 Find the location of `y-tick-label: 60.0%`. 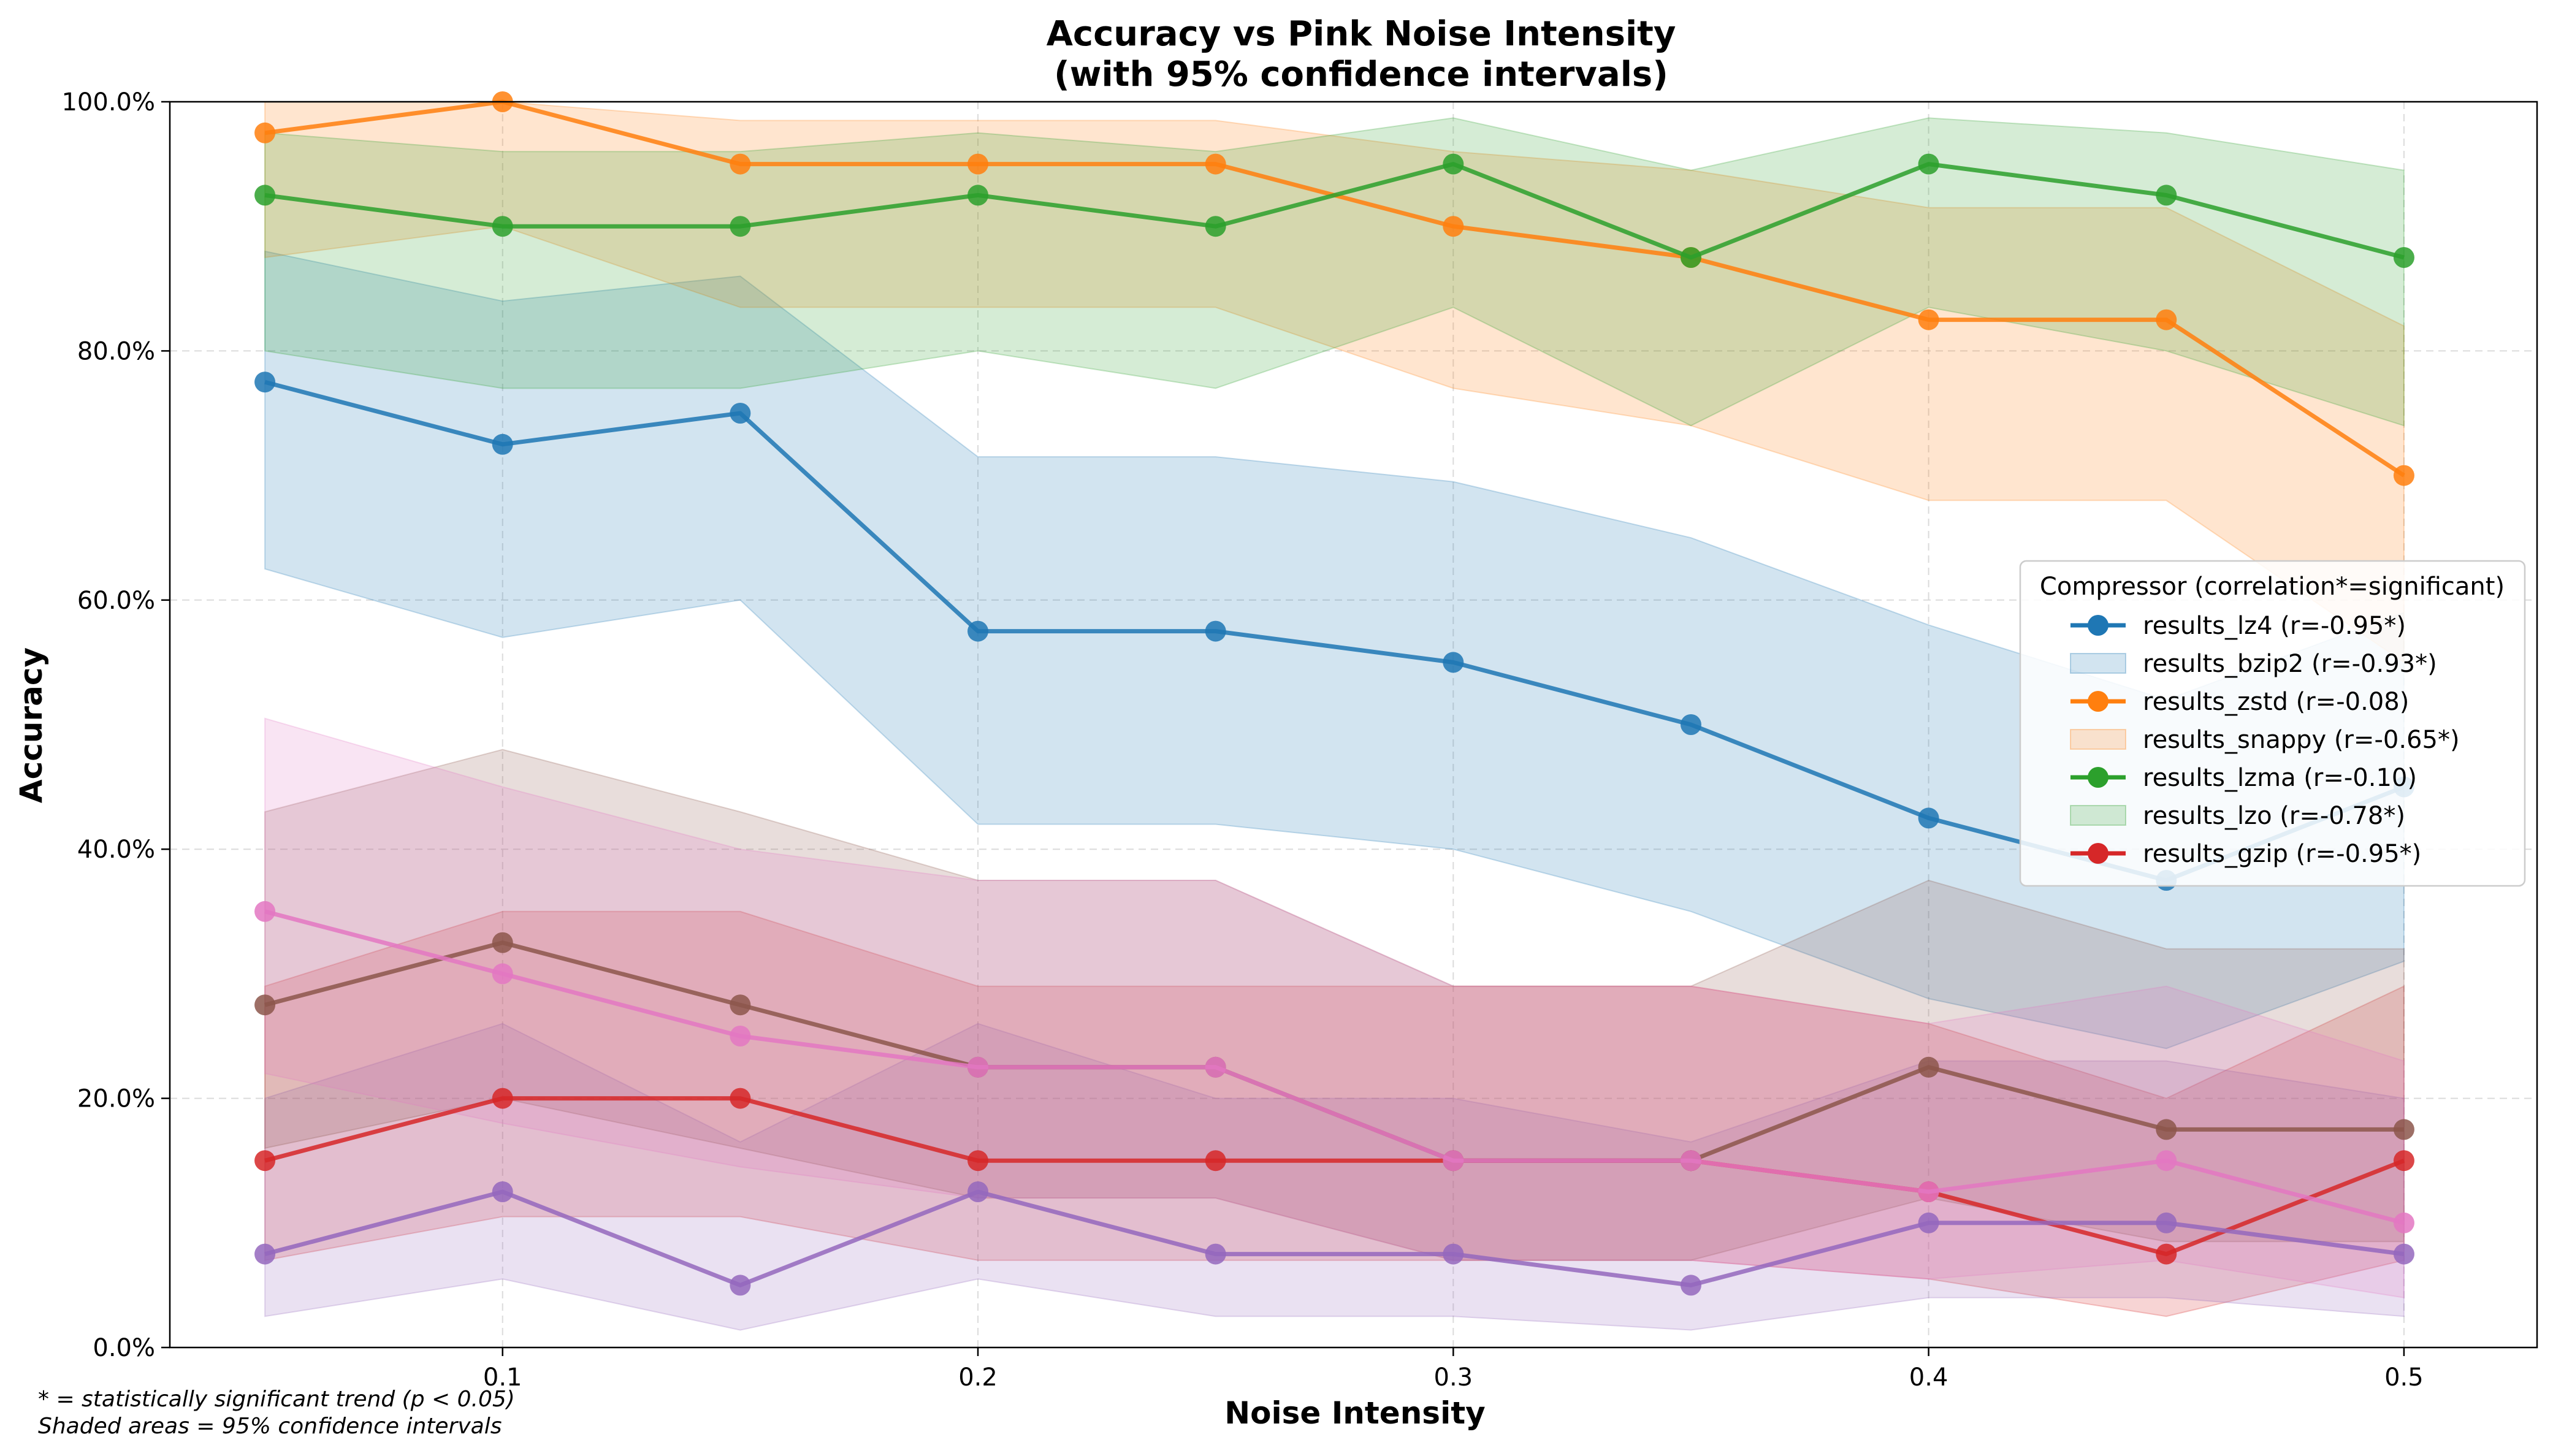

y-tick-label: 60.0% is located at coordinates (116, 601).